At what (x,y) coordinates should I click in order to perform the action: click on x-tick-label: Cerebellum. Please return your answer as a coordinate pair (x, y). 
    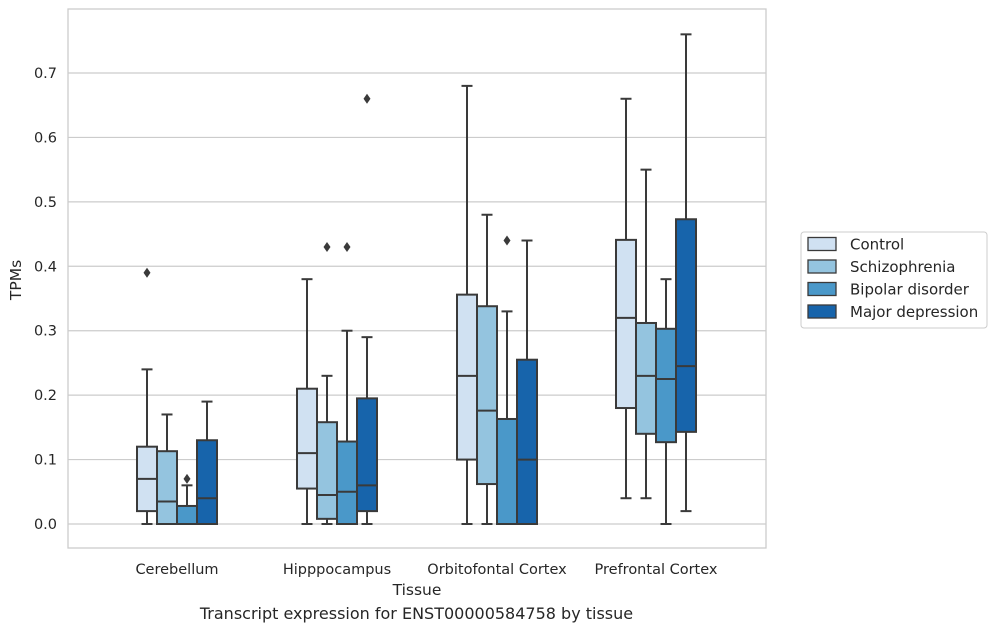
    Looking at the image, I should click on (176, 570).